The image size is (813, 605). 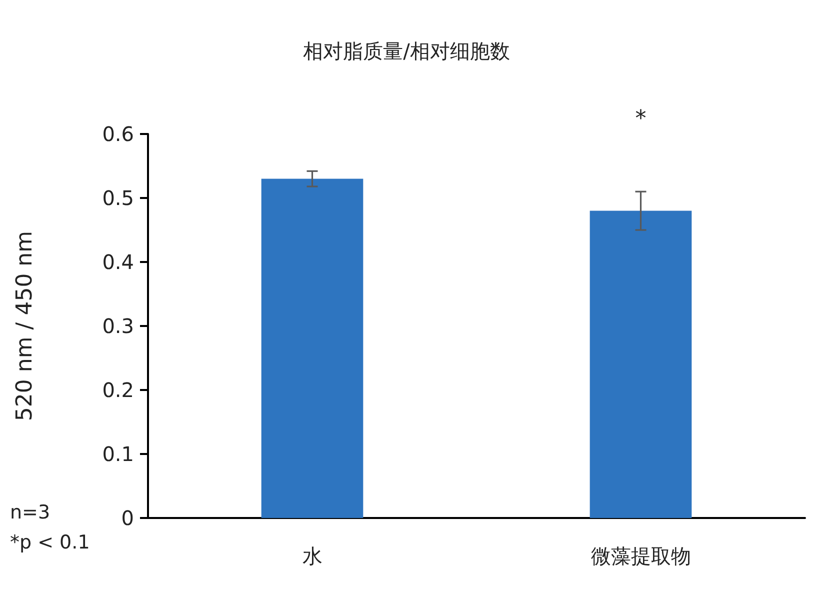 I want to click on y-tick-label: 0, so click(x=127, y=518).